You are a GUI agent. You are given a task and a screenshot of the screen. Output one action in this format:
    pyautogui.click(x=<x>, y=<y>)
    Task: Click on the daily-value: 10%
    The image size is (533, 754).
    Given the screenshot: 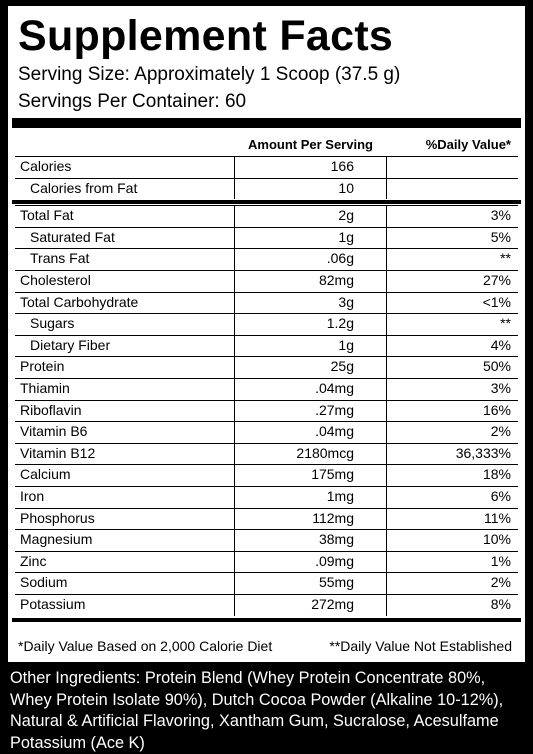 What is the action you would take?
    pyautogui.click(x=496, y=539)
    